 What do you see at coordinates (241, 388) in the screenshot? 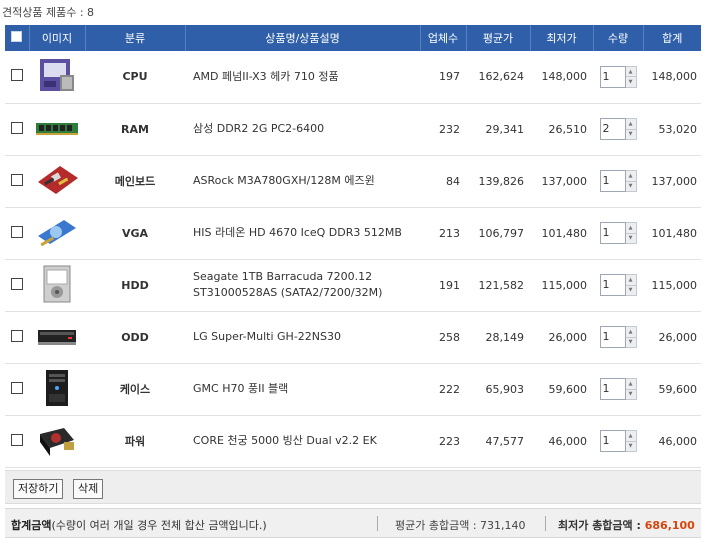
I see `product-name: GMC H70 풍II 블랙` at bounding box center [241, 388].